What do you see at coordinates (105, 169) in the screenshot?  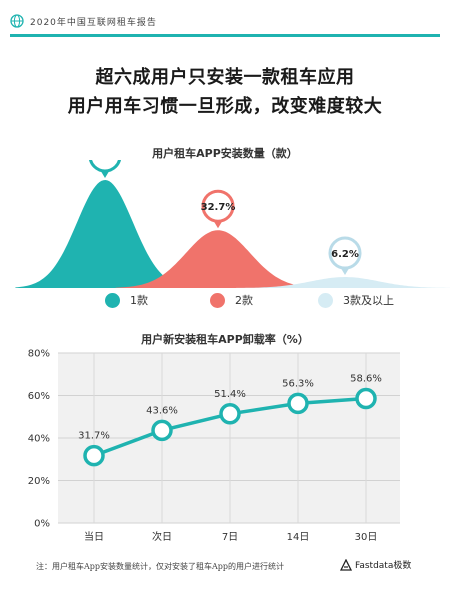 I see `value-callout-1: 61.1%` at bounding box center [105, 169].